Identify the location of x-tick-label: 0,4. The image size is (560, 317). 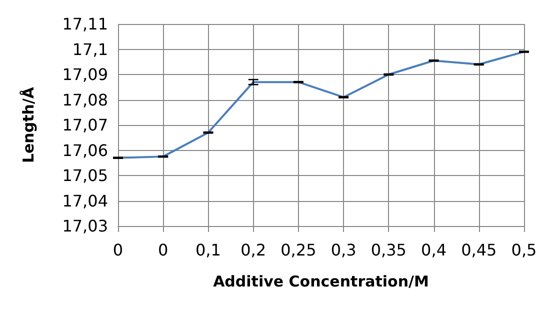
(434, 250).